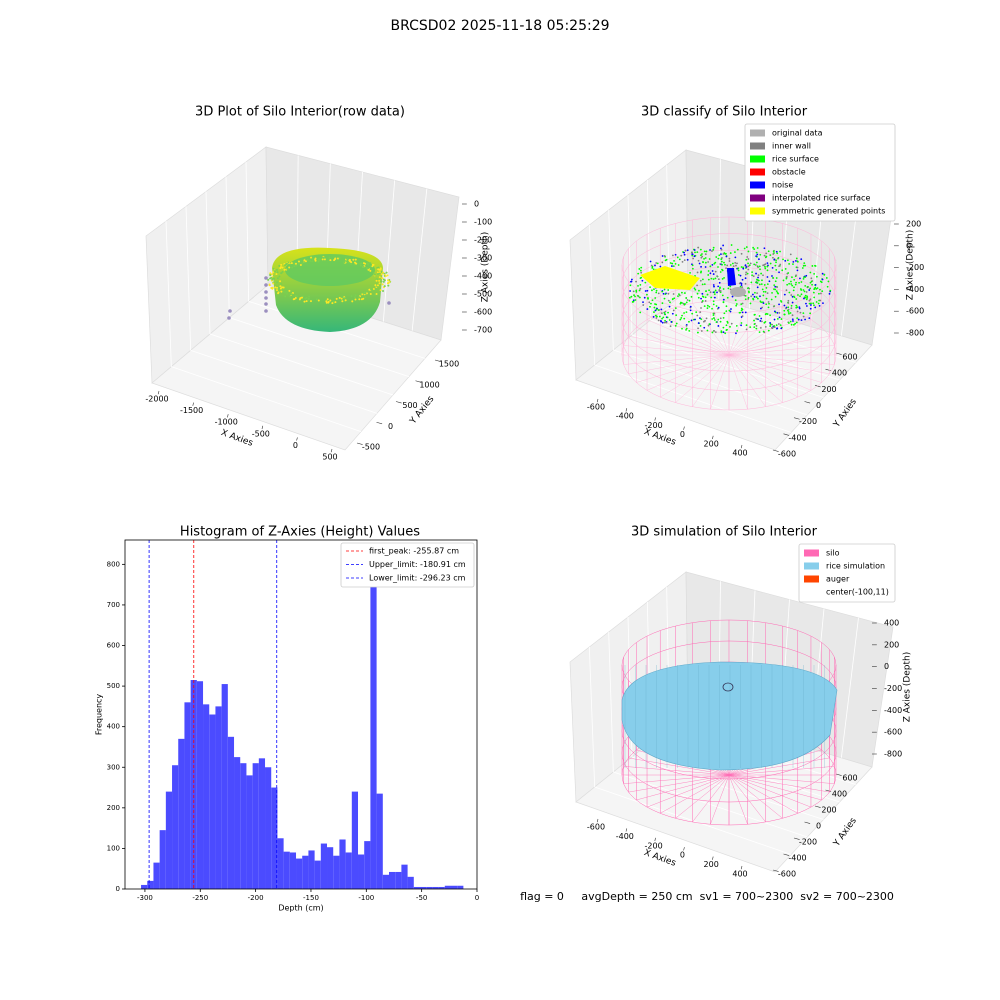 The image size is (1000, 1000). Describe the element at coordinates (808, 842) in the screenshot. I see `y-tick-label: -200` at that location.